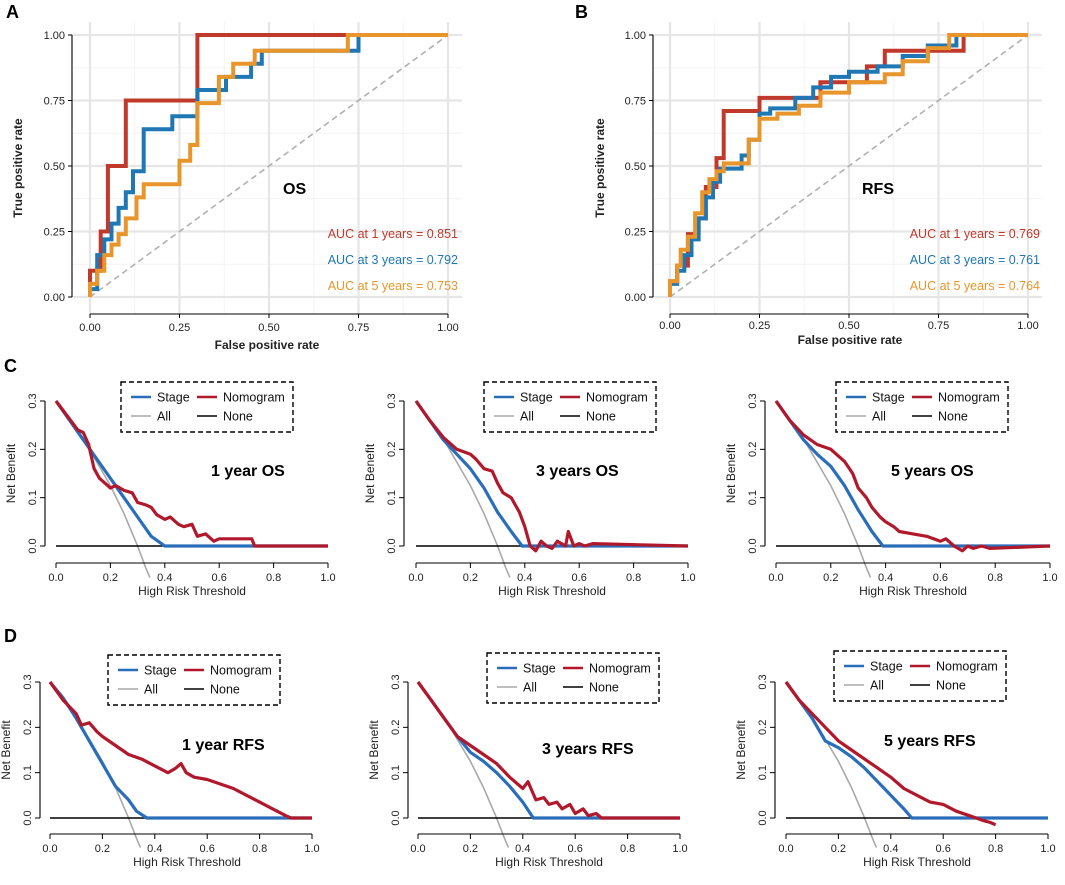 The height and width of the screenshot is (885, 1065). I want to click on legend-auc-5-years: AUC at 5 years = 0.764, so click(975, 286).